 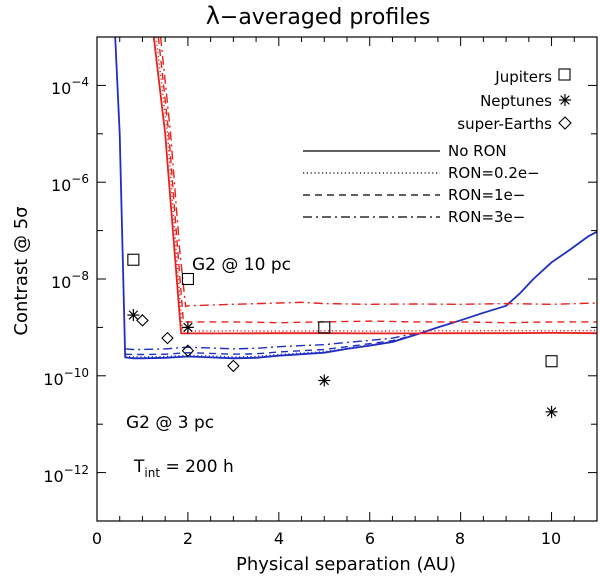 What do you see at coordinates (188, 538) in the screenshot?
I see `x-tick-label-2: 2` at bounding box center [188, 538].